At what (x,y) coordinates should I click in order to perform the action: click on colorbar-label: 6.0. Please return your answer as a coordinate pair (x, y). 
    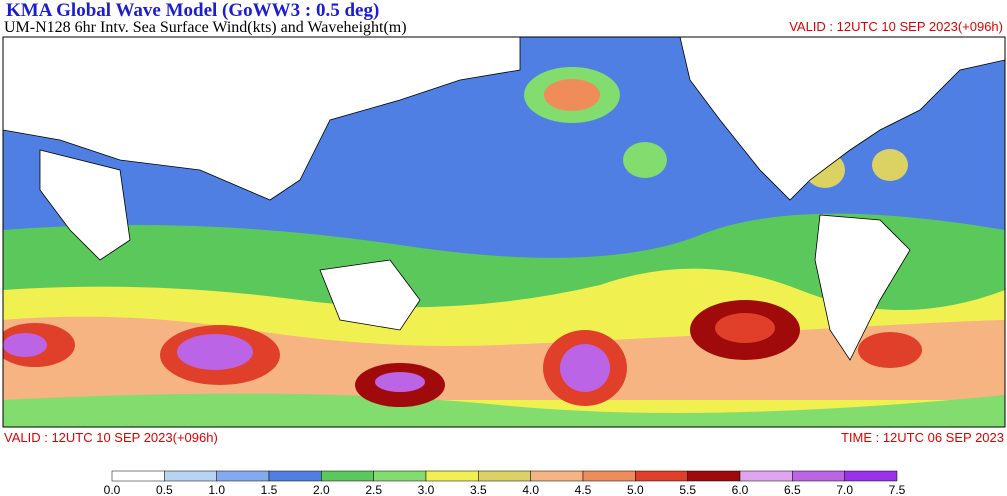
    Looking at the image, I should click on (740, 489).